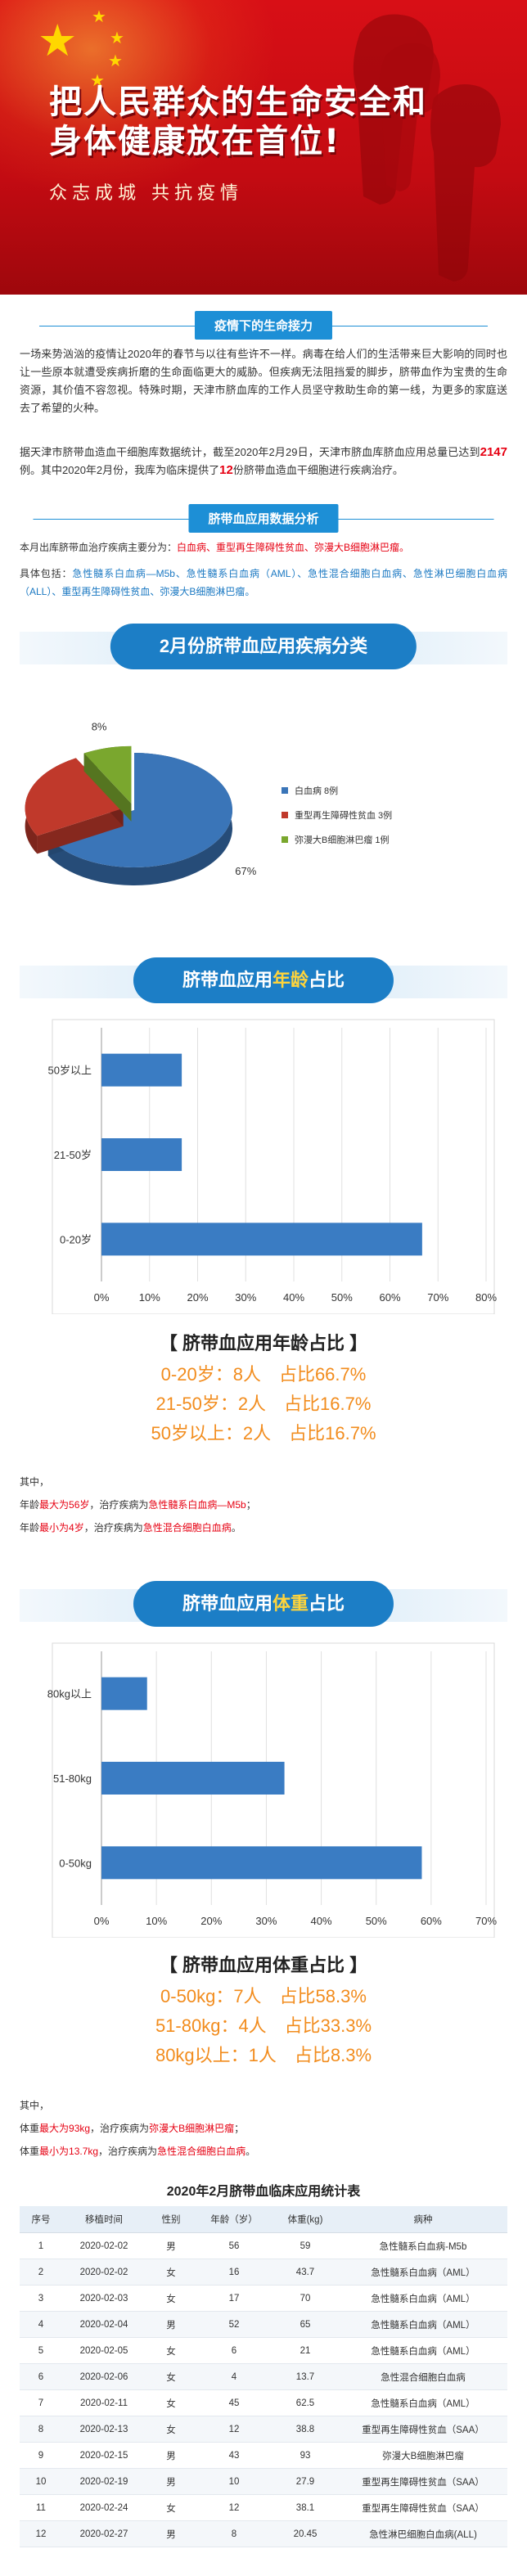  What do you see at coordinates (263, 1343) in the screenshot?
I see `age-stat-title: 【 脐带血应用年龄占比 】` at bounding box center [263, 1343].